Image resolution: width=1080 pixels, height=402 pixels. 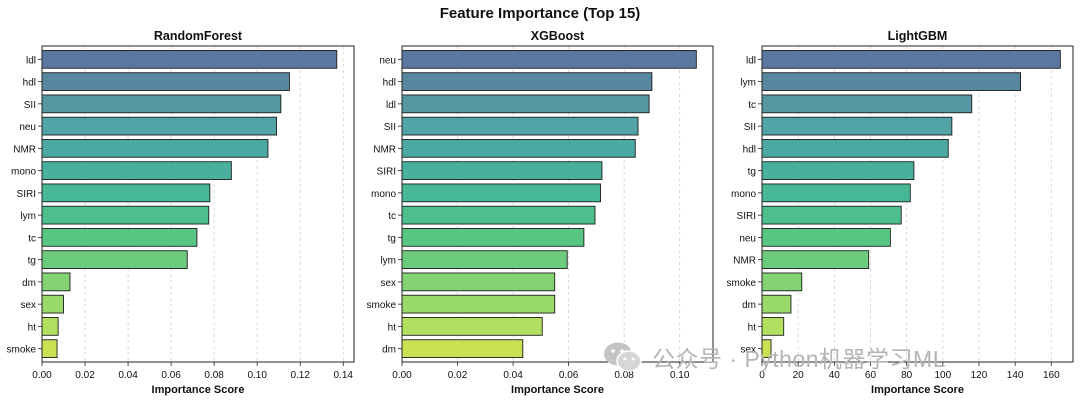 I want to click on chart-title: LightGBM, so click(x=918, y=36).